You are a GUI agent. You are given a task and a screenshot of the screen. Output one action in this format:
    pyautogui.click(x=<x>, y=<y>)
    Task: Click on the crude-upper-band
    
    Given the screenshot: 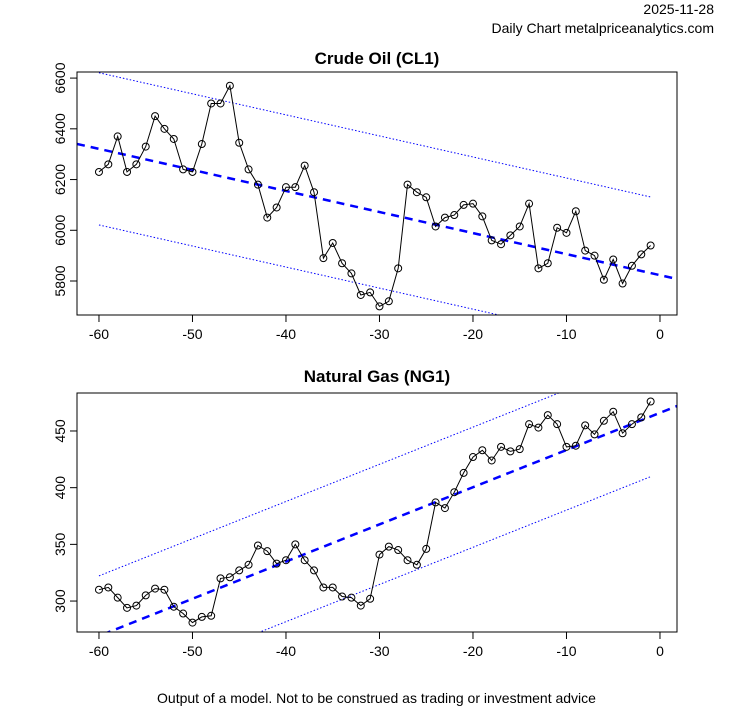 What is the action you would take?
    pyautogui.click(x=374, y=135)
    